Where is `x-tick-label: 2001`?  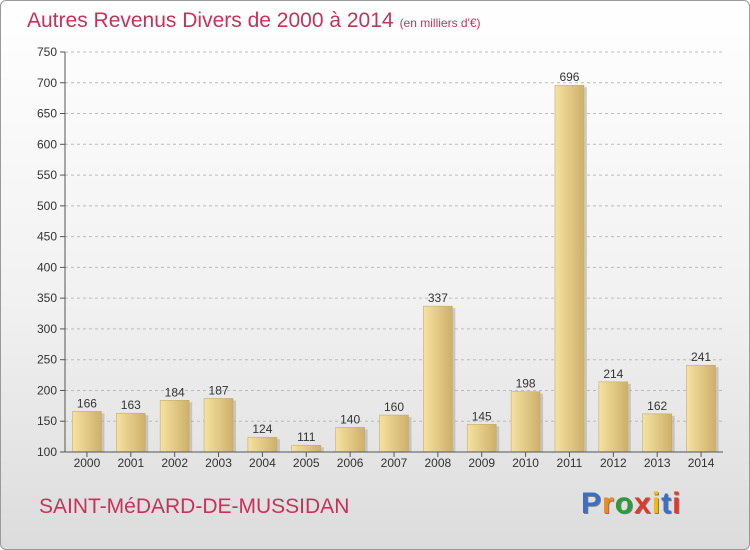 x-tick-label: 2001 is located at coordinates (130, 463).